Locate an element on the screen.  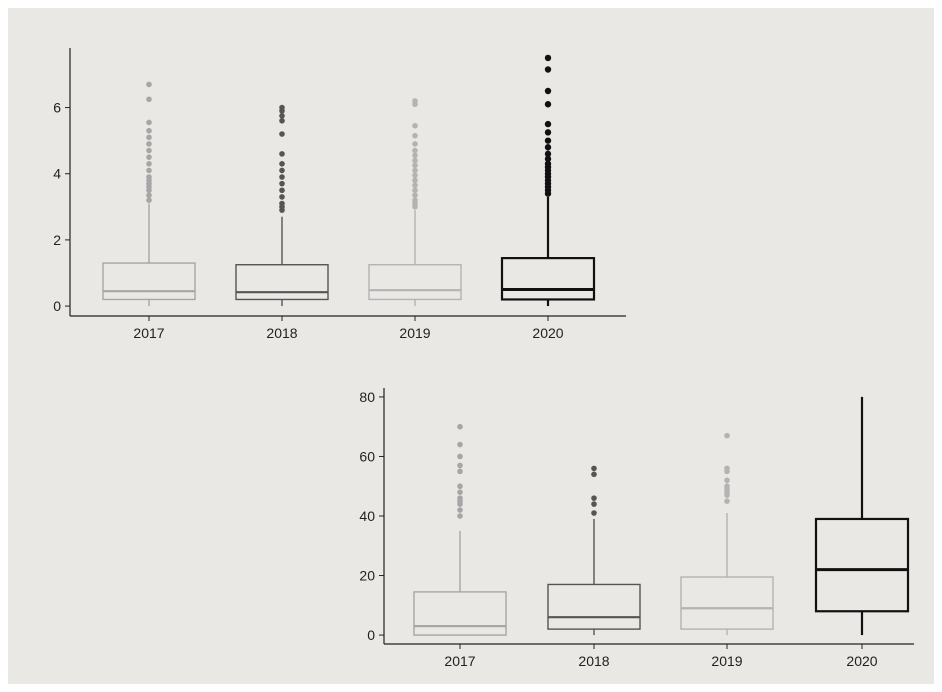
y-tick-label: 20 is located at coordinates (367, 576).